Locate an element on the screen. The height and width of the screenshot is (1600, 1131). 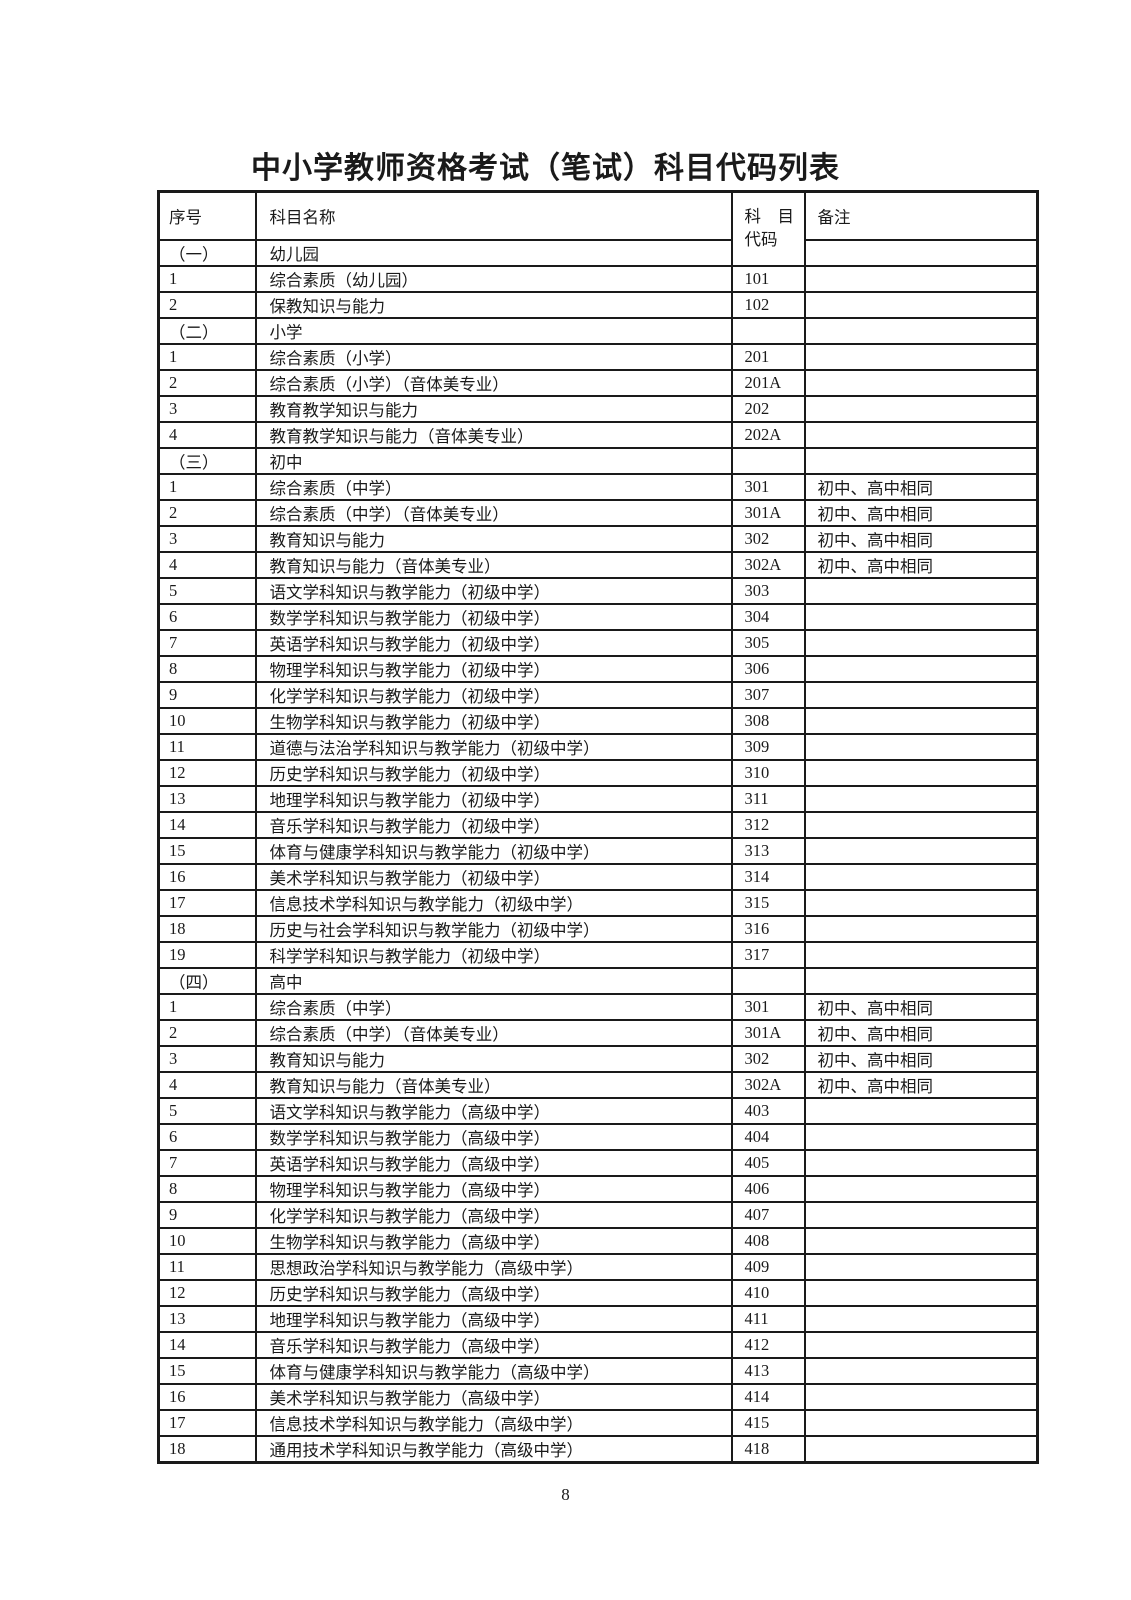
table-row: 10 生物学科知识与教学能力（初级中学） 308 is located at coordinates (598, 720).